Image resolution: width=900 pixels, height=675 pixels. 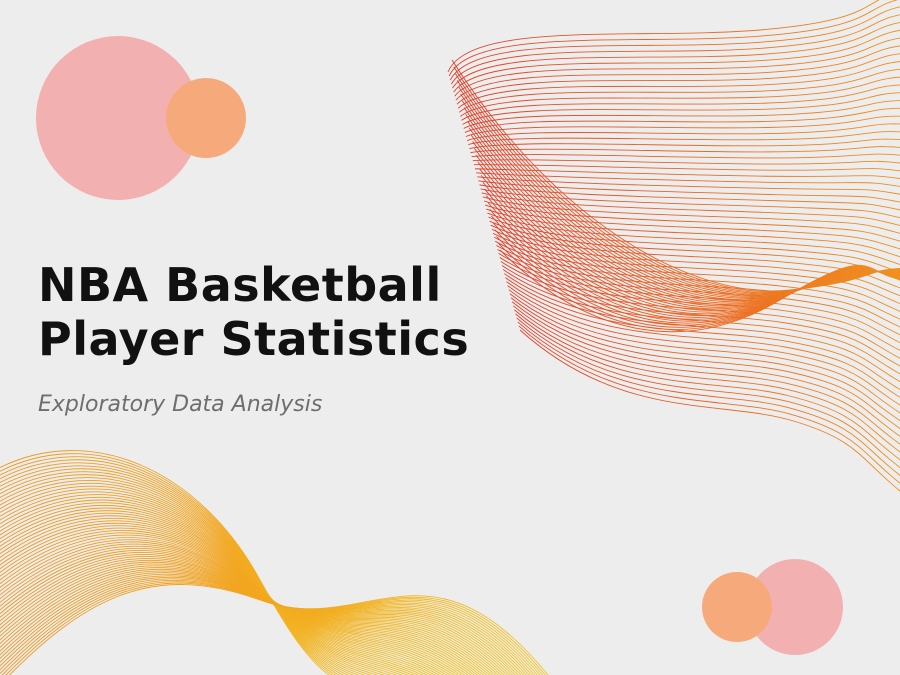 What do you see at coordinates (240, 285) in the screenshot?
I see `title-line-1: NBA Basketball` at bounding box center [240, 285].